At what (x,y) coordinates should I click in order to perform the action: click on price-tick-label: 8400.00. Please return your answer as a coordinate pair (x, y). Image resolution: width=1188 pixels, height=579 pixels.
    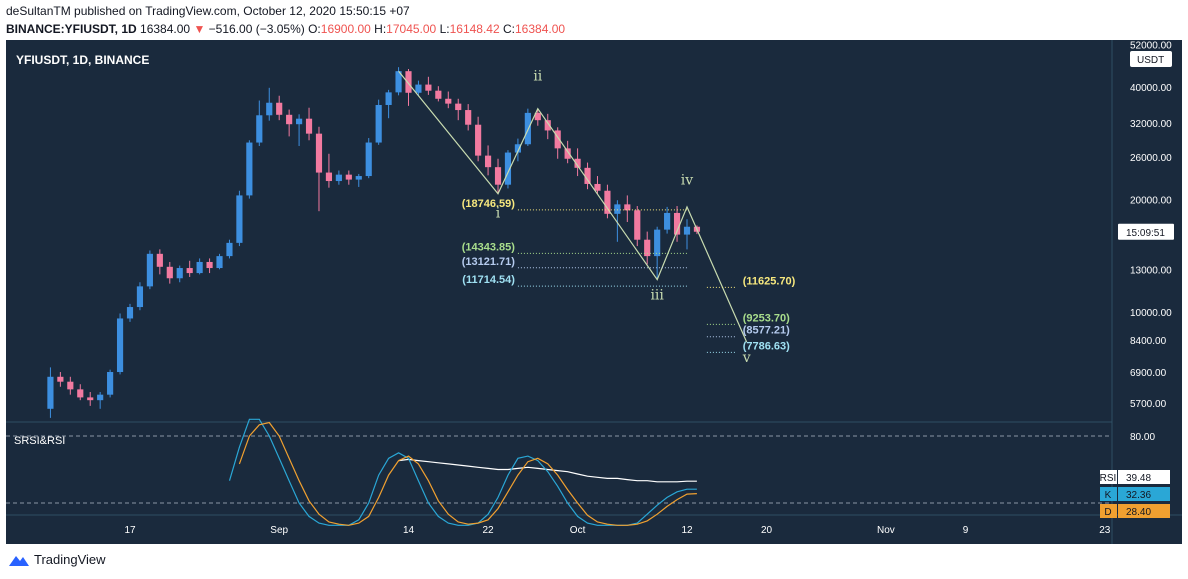
    Looking at the image, I should click on (1148, 341).